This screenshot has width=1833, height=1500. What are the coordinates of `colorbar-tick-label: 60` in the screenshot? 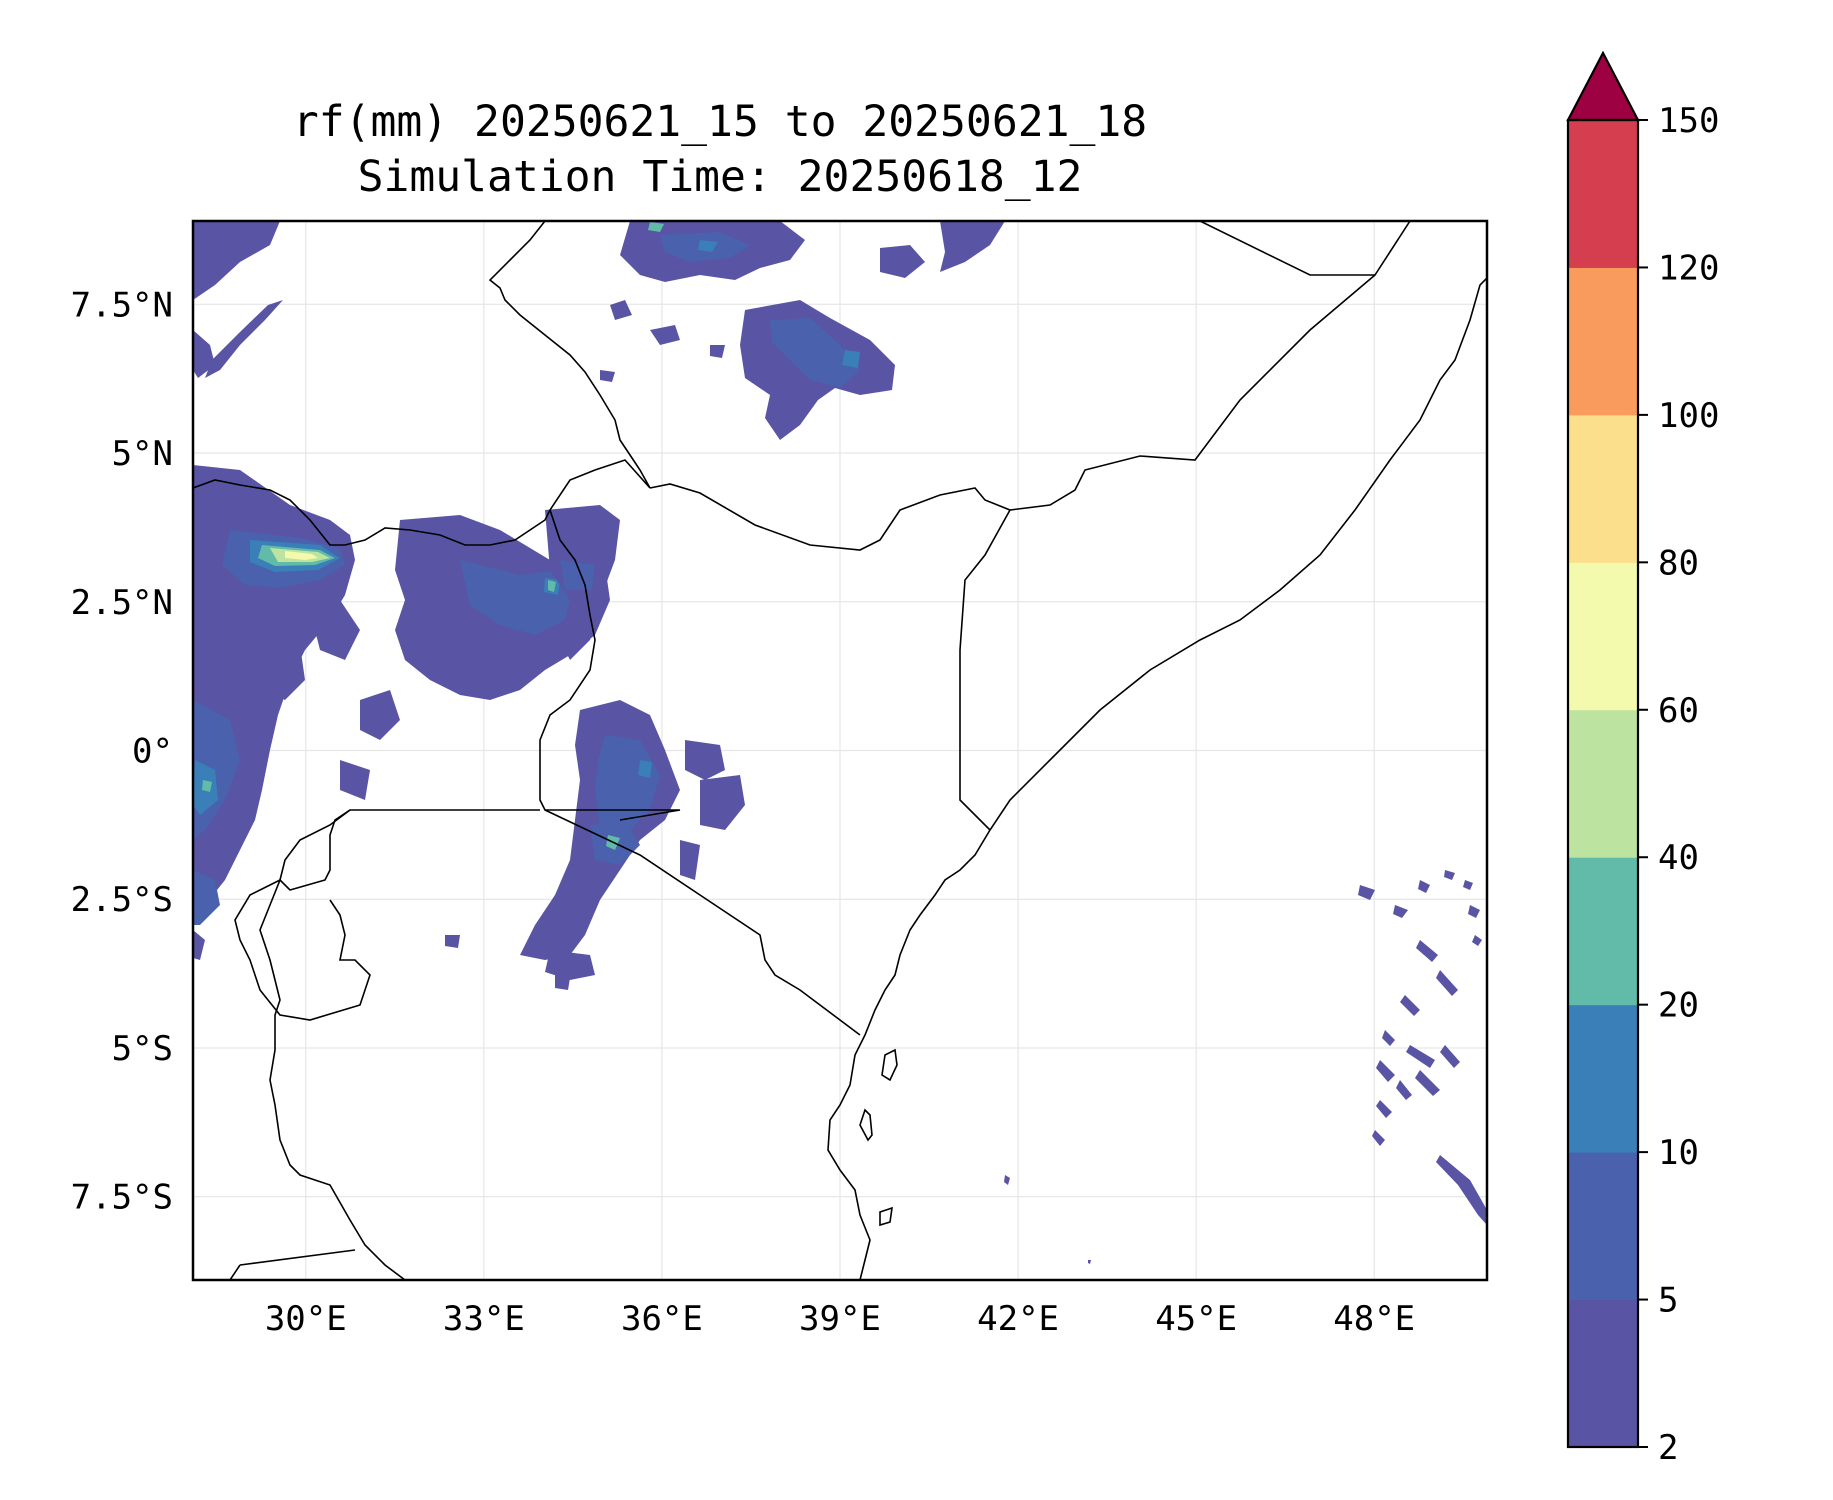 It's located at (1678, 711).